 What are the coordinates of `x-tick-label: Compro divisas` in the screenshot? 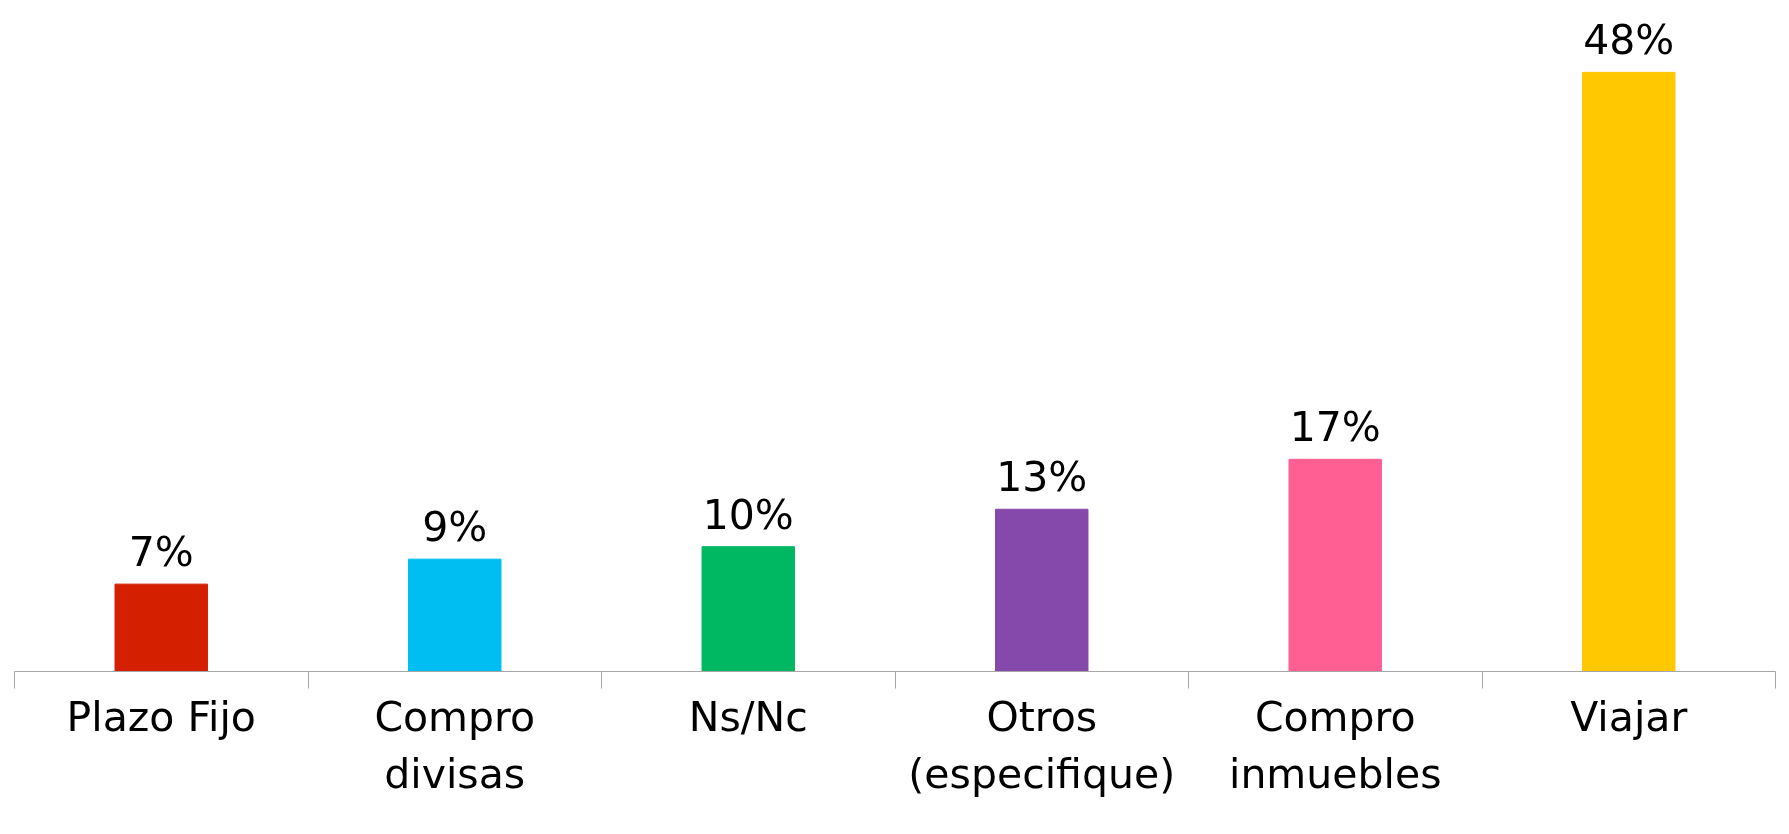 It's located at (455, 745).